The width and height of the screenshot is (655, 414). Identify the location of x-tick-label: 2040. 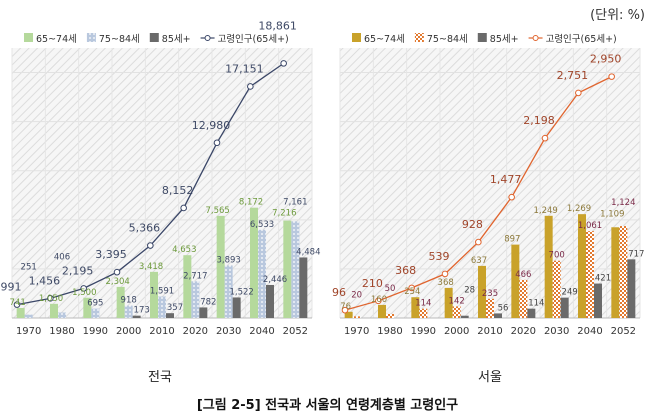
(261, 331).